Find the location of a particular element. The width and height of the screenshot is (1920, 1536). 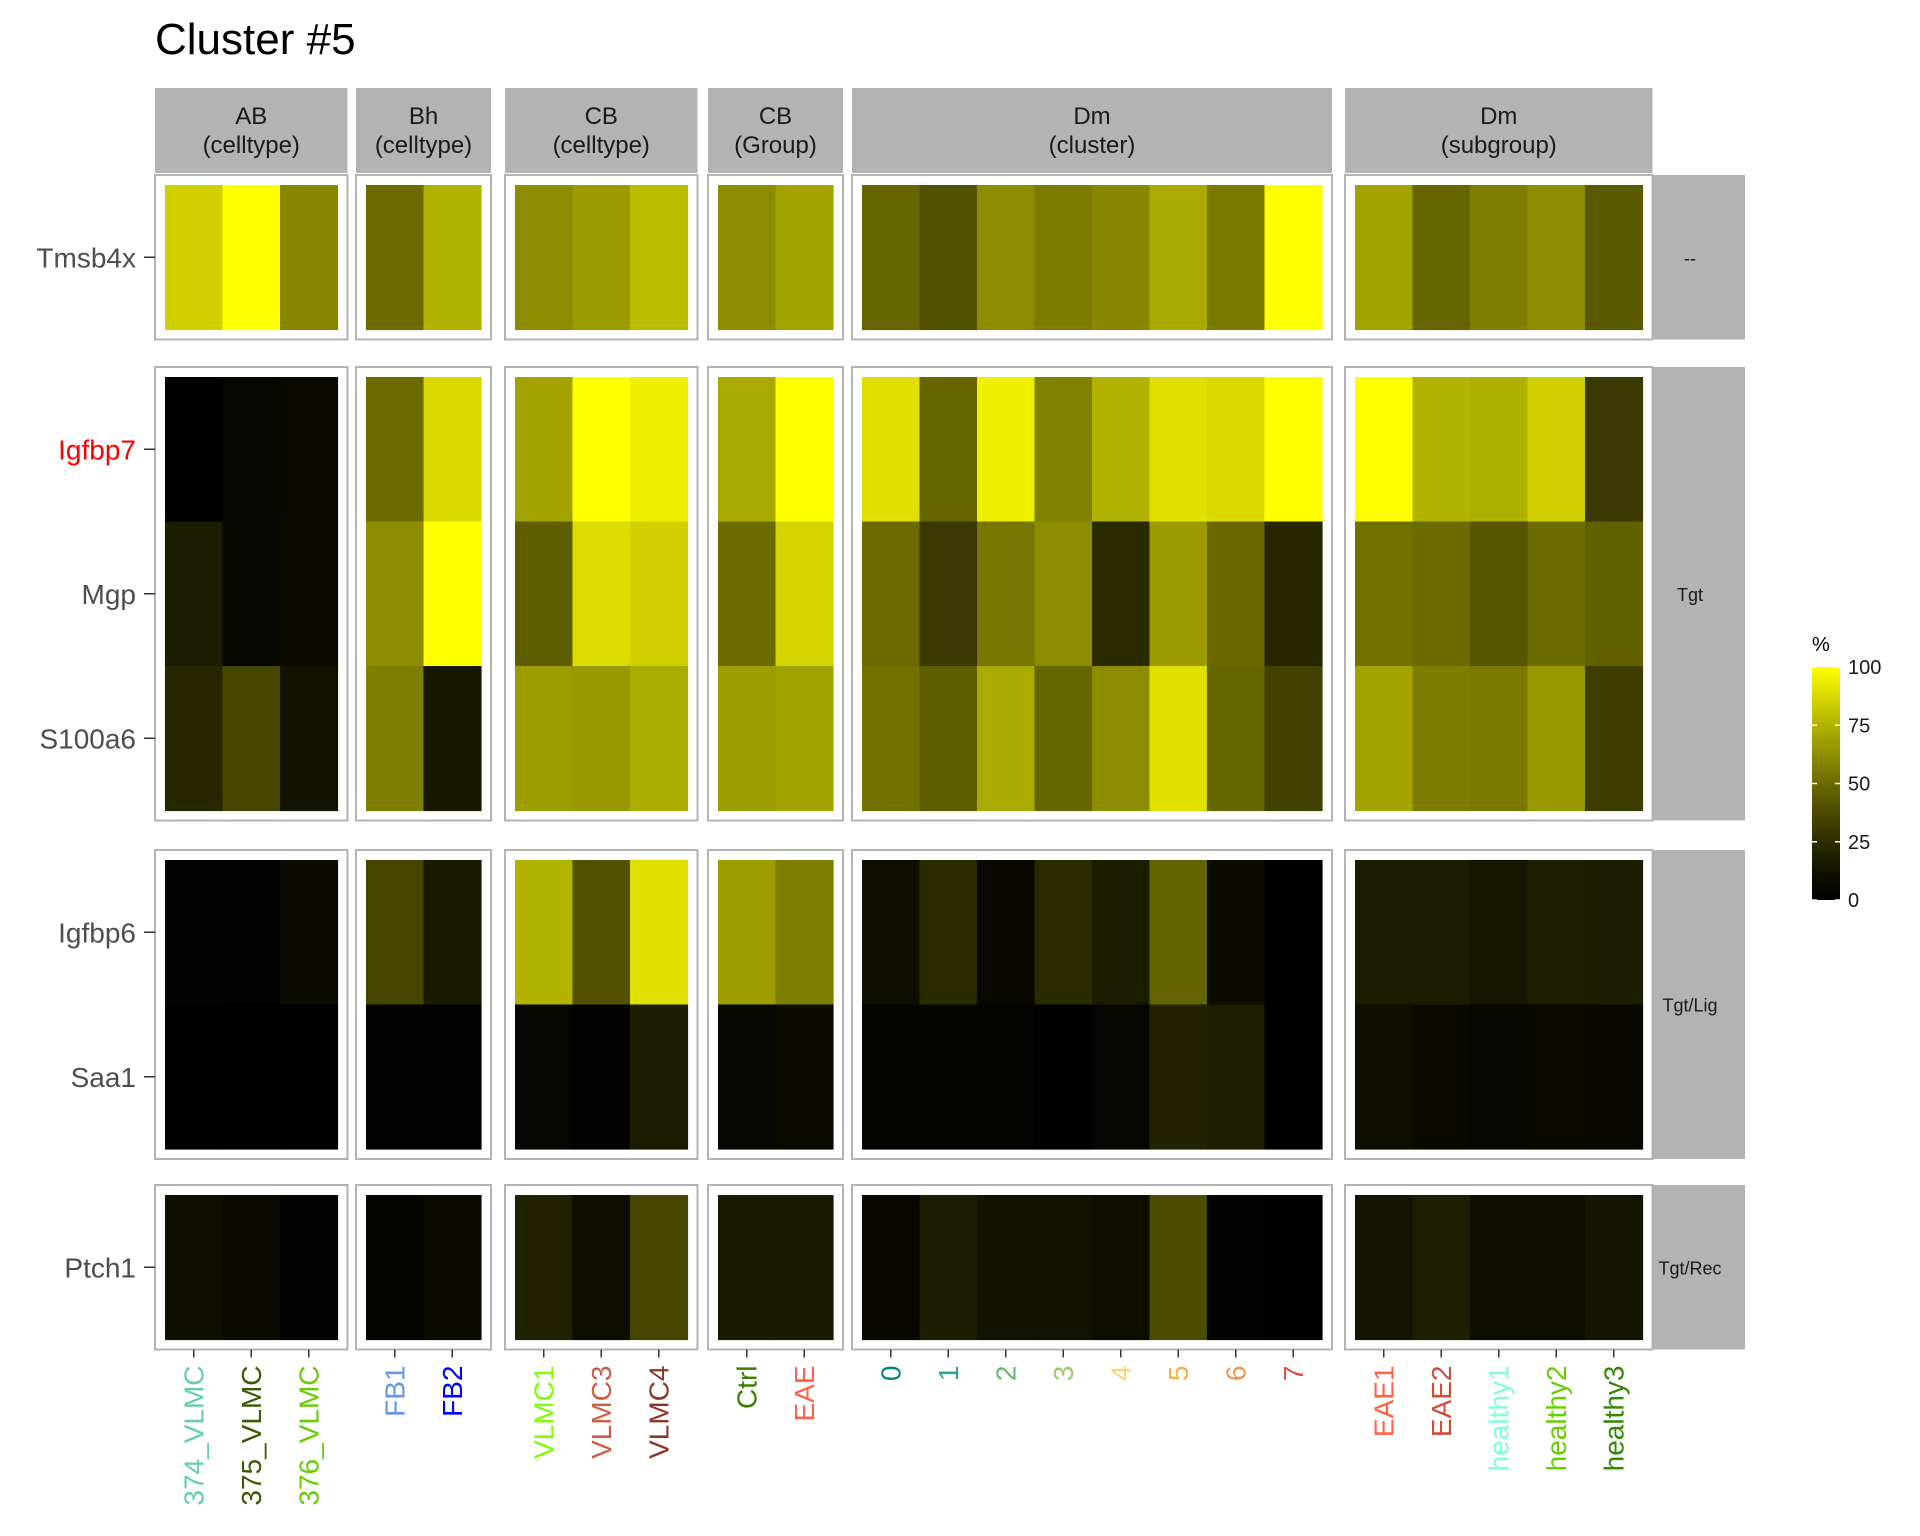

heatmap-cell-s100a6-healthy1 is located at coordinates (1499, 739).